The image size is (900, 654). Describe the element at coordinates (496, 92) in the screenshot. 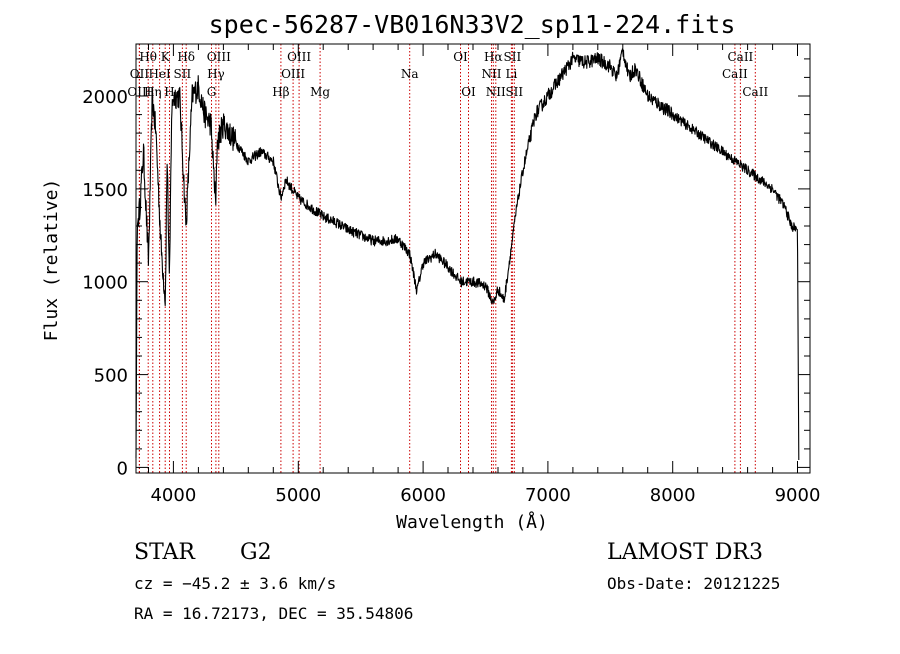

I see `line-label-25: NII` at that location.